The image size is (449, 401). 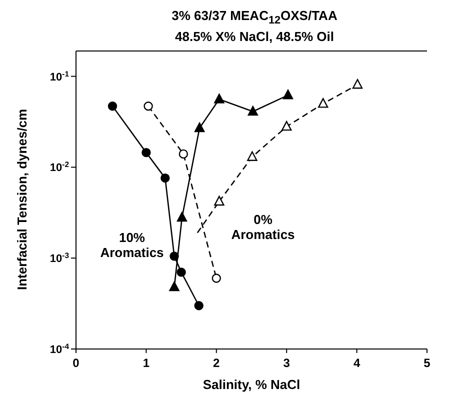 I want to click on y-tick-label: 10$^{-3}$, so click(x=59, y=257).